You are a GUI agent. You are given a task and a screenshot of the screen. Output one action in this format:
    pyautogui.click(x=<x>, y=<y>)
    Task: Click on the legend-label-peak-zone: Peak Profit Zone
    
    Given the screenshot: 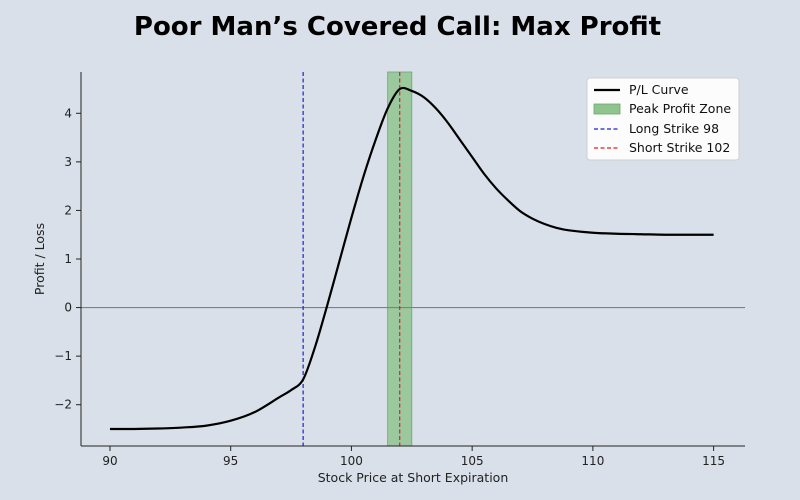 What is the action you would take?
    pyautogui.click(x=680, y=108)
    